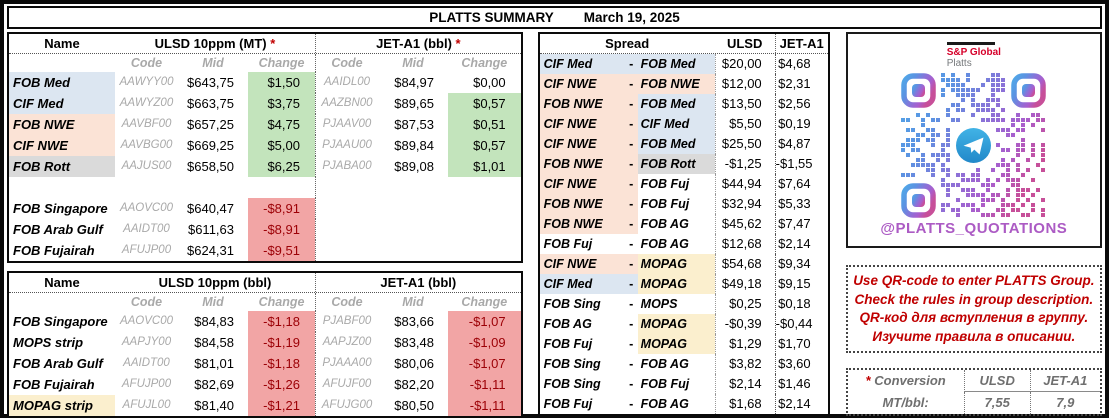 This screenshot has height=418, width=1109. What do you see at coordinates (744, 204) in the screenshot?
I see `spread-ulsd-value: $32,94` at bounding box center [744, 204].